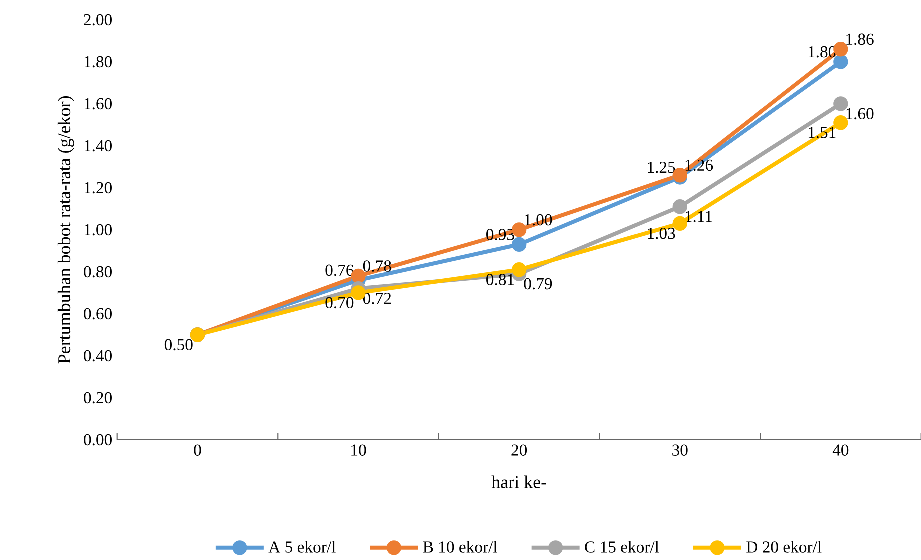  Describe the element at coordinates (680, 450) in the screenshot. I see `x-tick-label: 30` at that location.